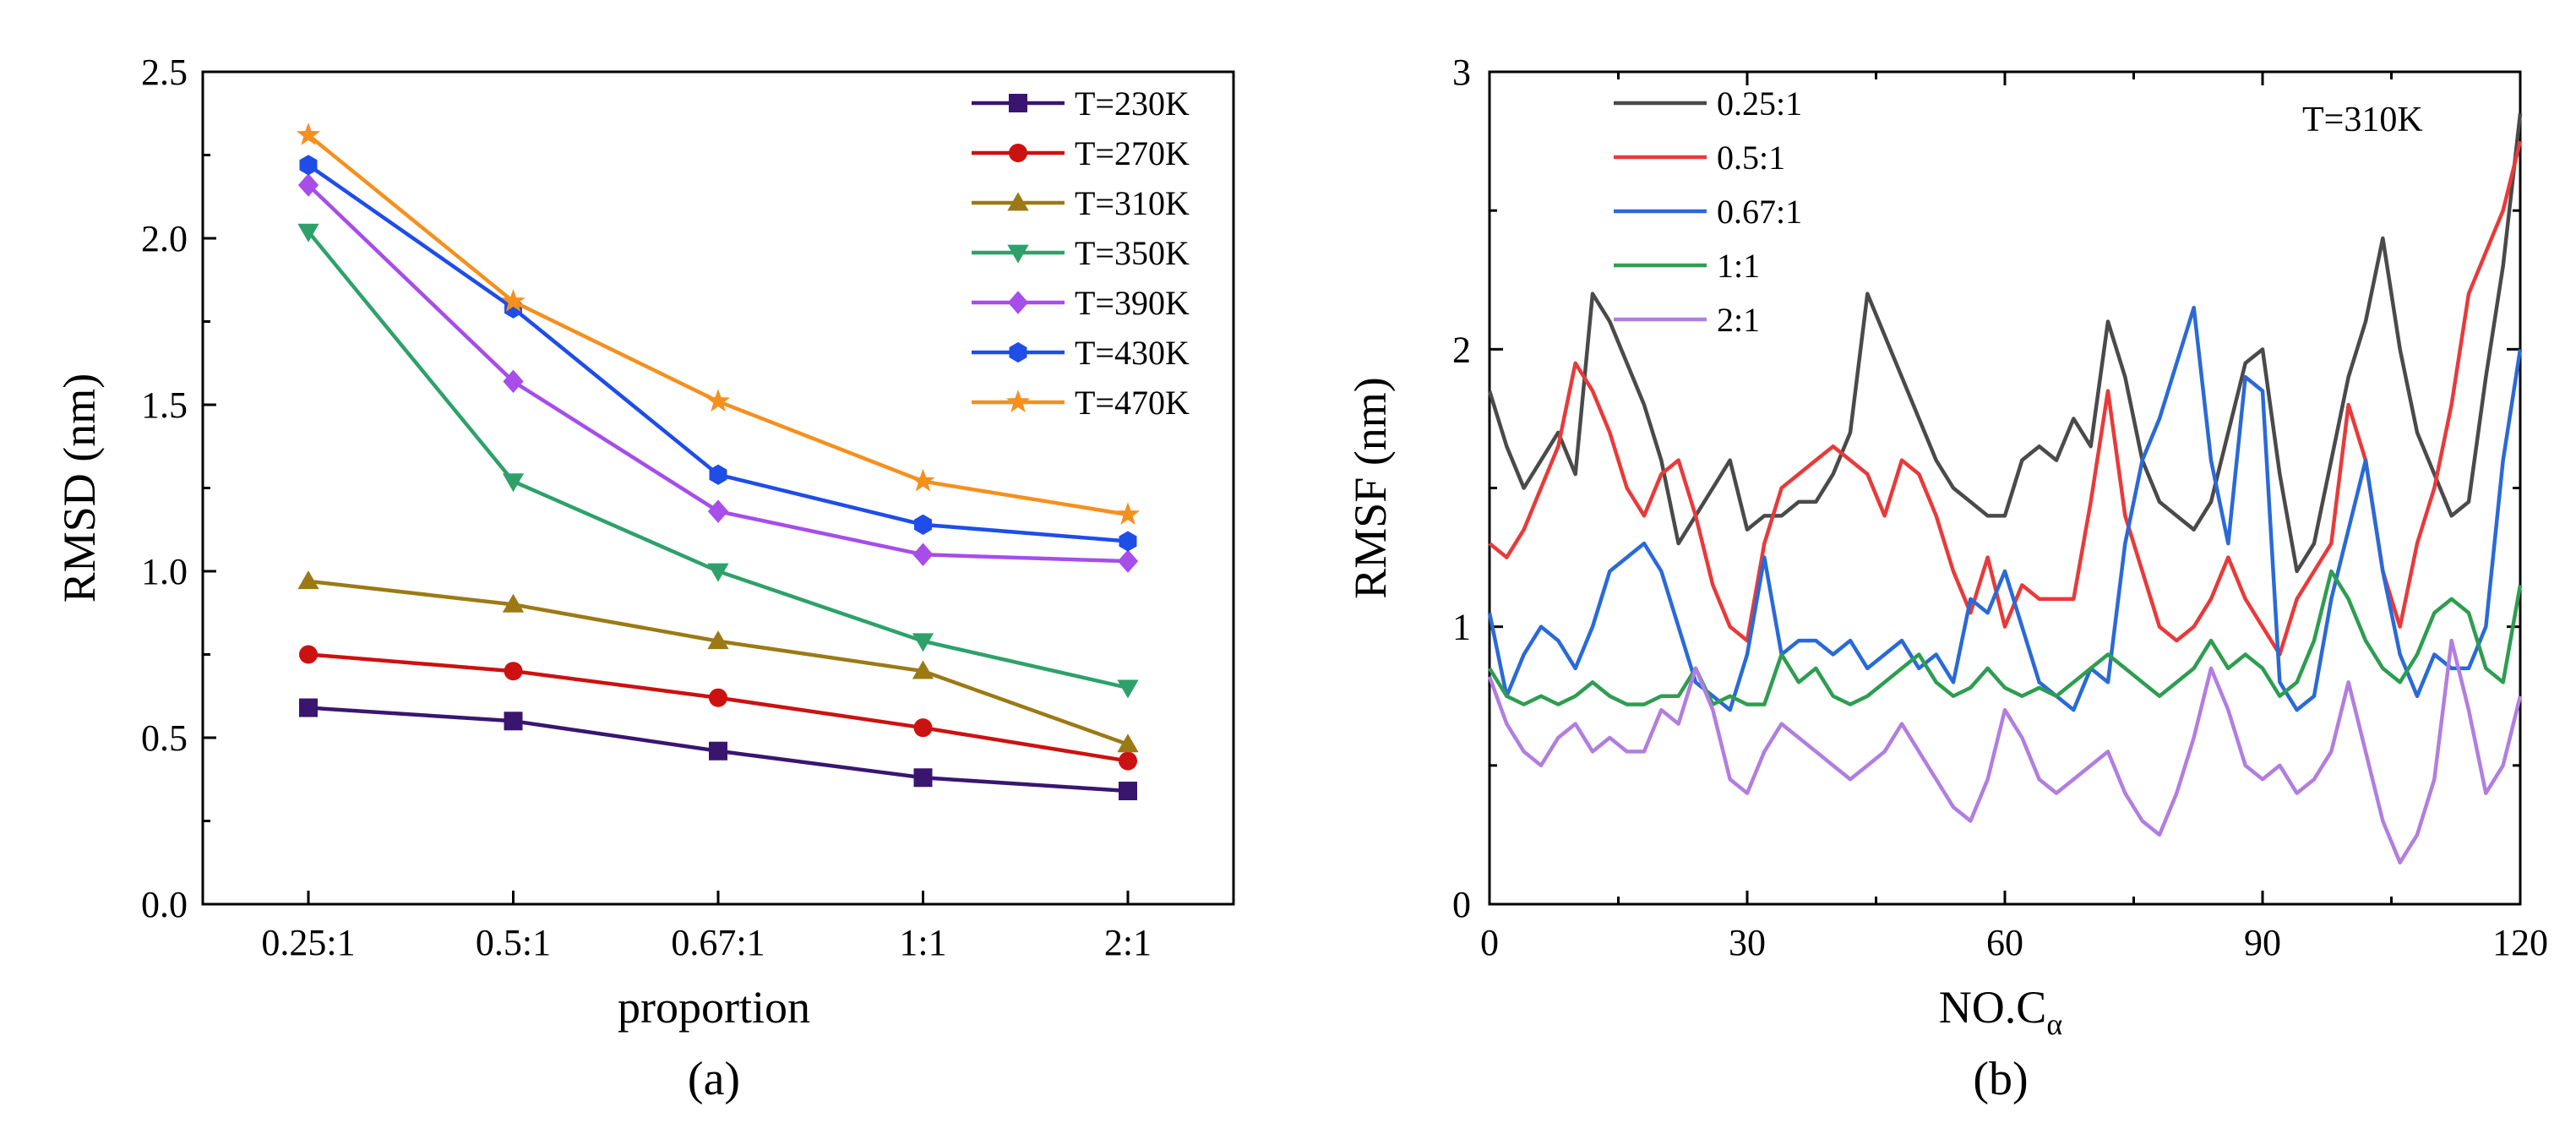  Describe the element at coordinates (1461, 349) in the screenshot. I see `panel-b-y-tick-label: 2` at that location.